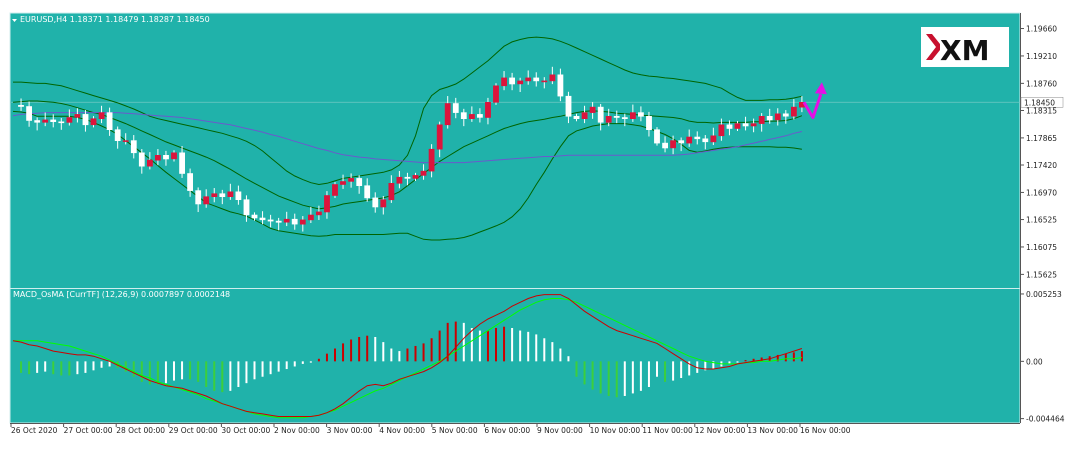 The width and height of the screenshot is (1065, 453). What do you see at coordinates (1044, 294) in the screenshot?
I see `macd-tick-label: 0.005253` at bounding box center [1044, 294].